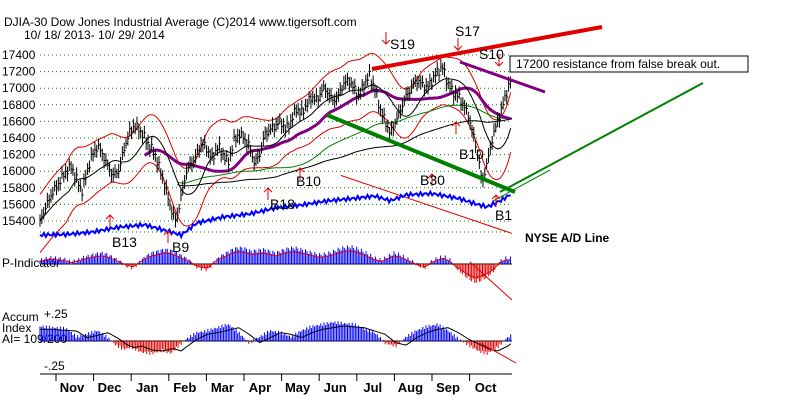  Describe the element at coordinates (31, 263) in the screenshot. I see `p-indicator-label: P-Indicator` at that location.